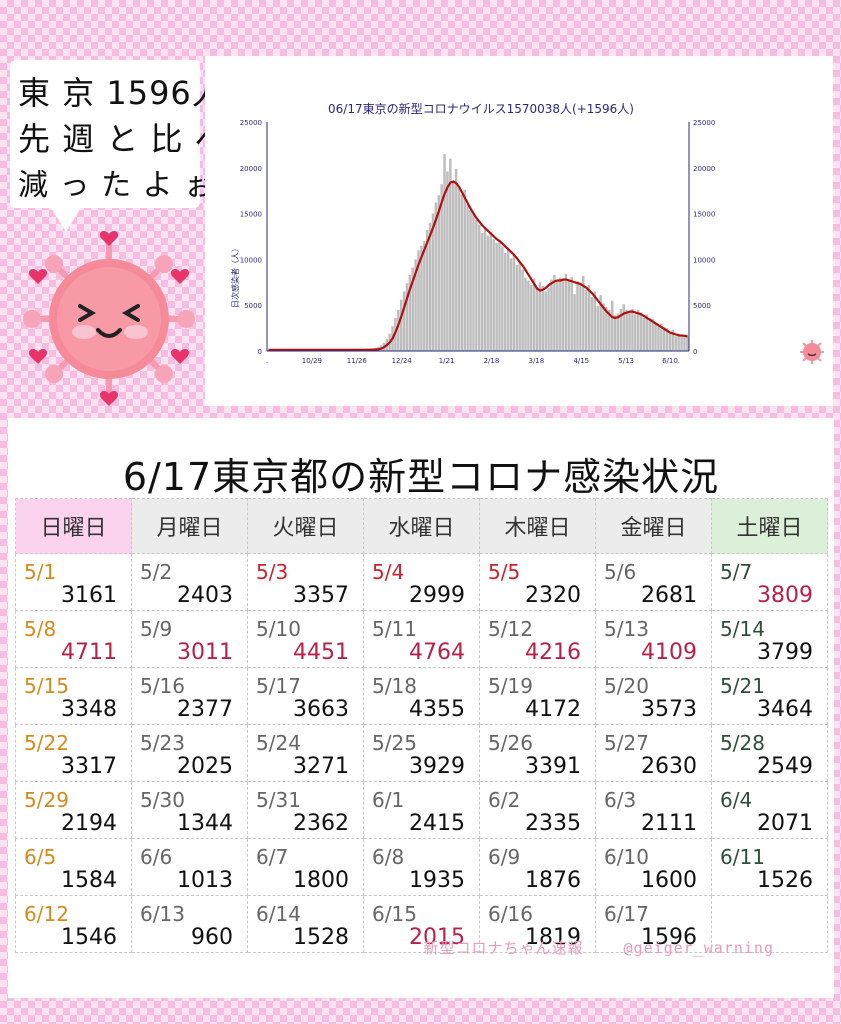 This screenshot has height=1024, width=841. What do you see at coordinates (537, 582) in the screenshot?
I see `day-cell: 5/5 2320` at bounding box center [537, 582].